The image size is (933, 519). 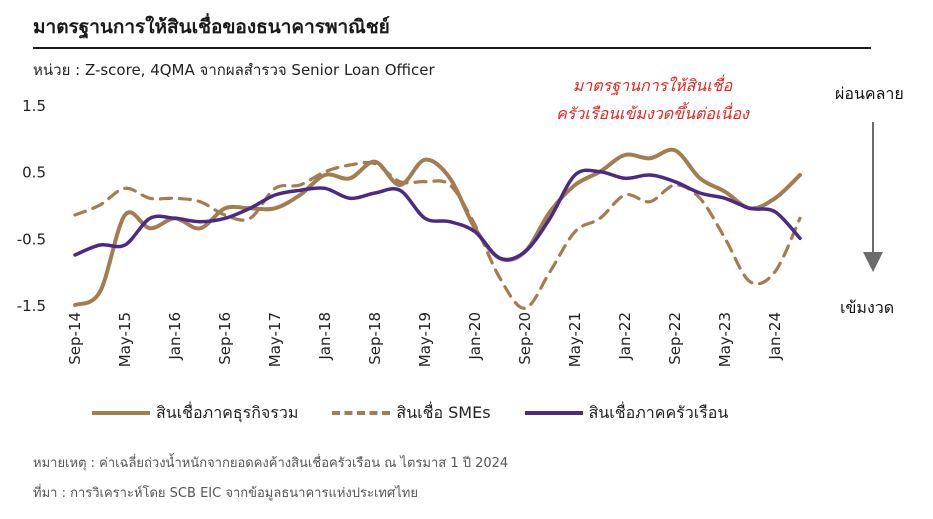 I want to click on tighten-label: เข้มงวด, so click(x=867, y=307).